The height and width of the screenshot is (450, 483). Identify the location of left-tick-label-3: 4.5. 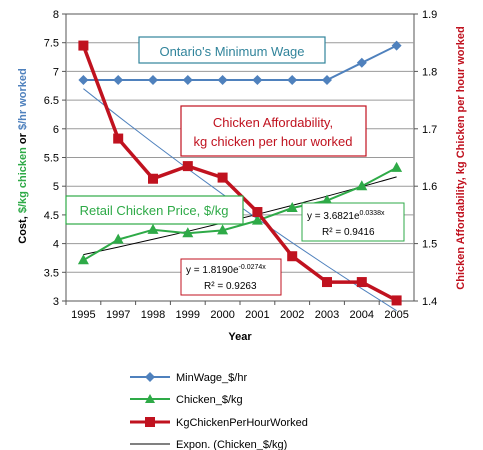
(51, 216).